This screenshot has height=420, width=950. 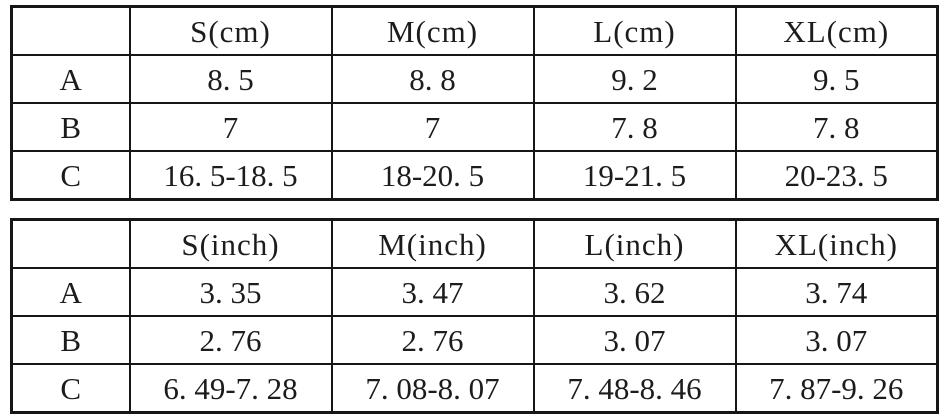 I want to click on header-cell-l-inch: L(inch), so click(x=634, y=243).